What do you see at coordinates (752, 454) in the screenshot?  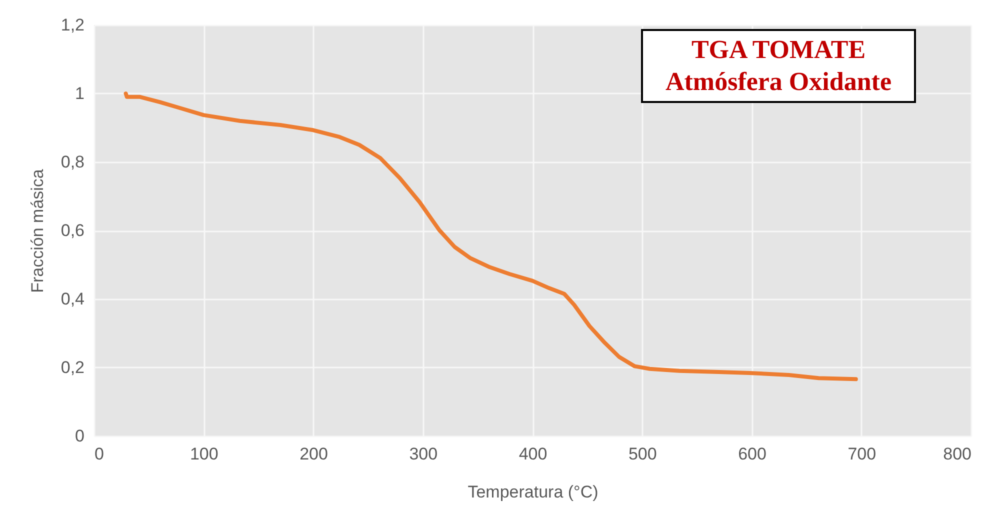 I see `x-tick-label: 600` at bounding box center [752, 454].